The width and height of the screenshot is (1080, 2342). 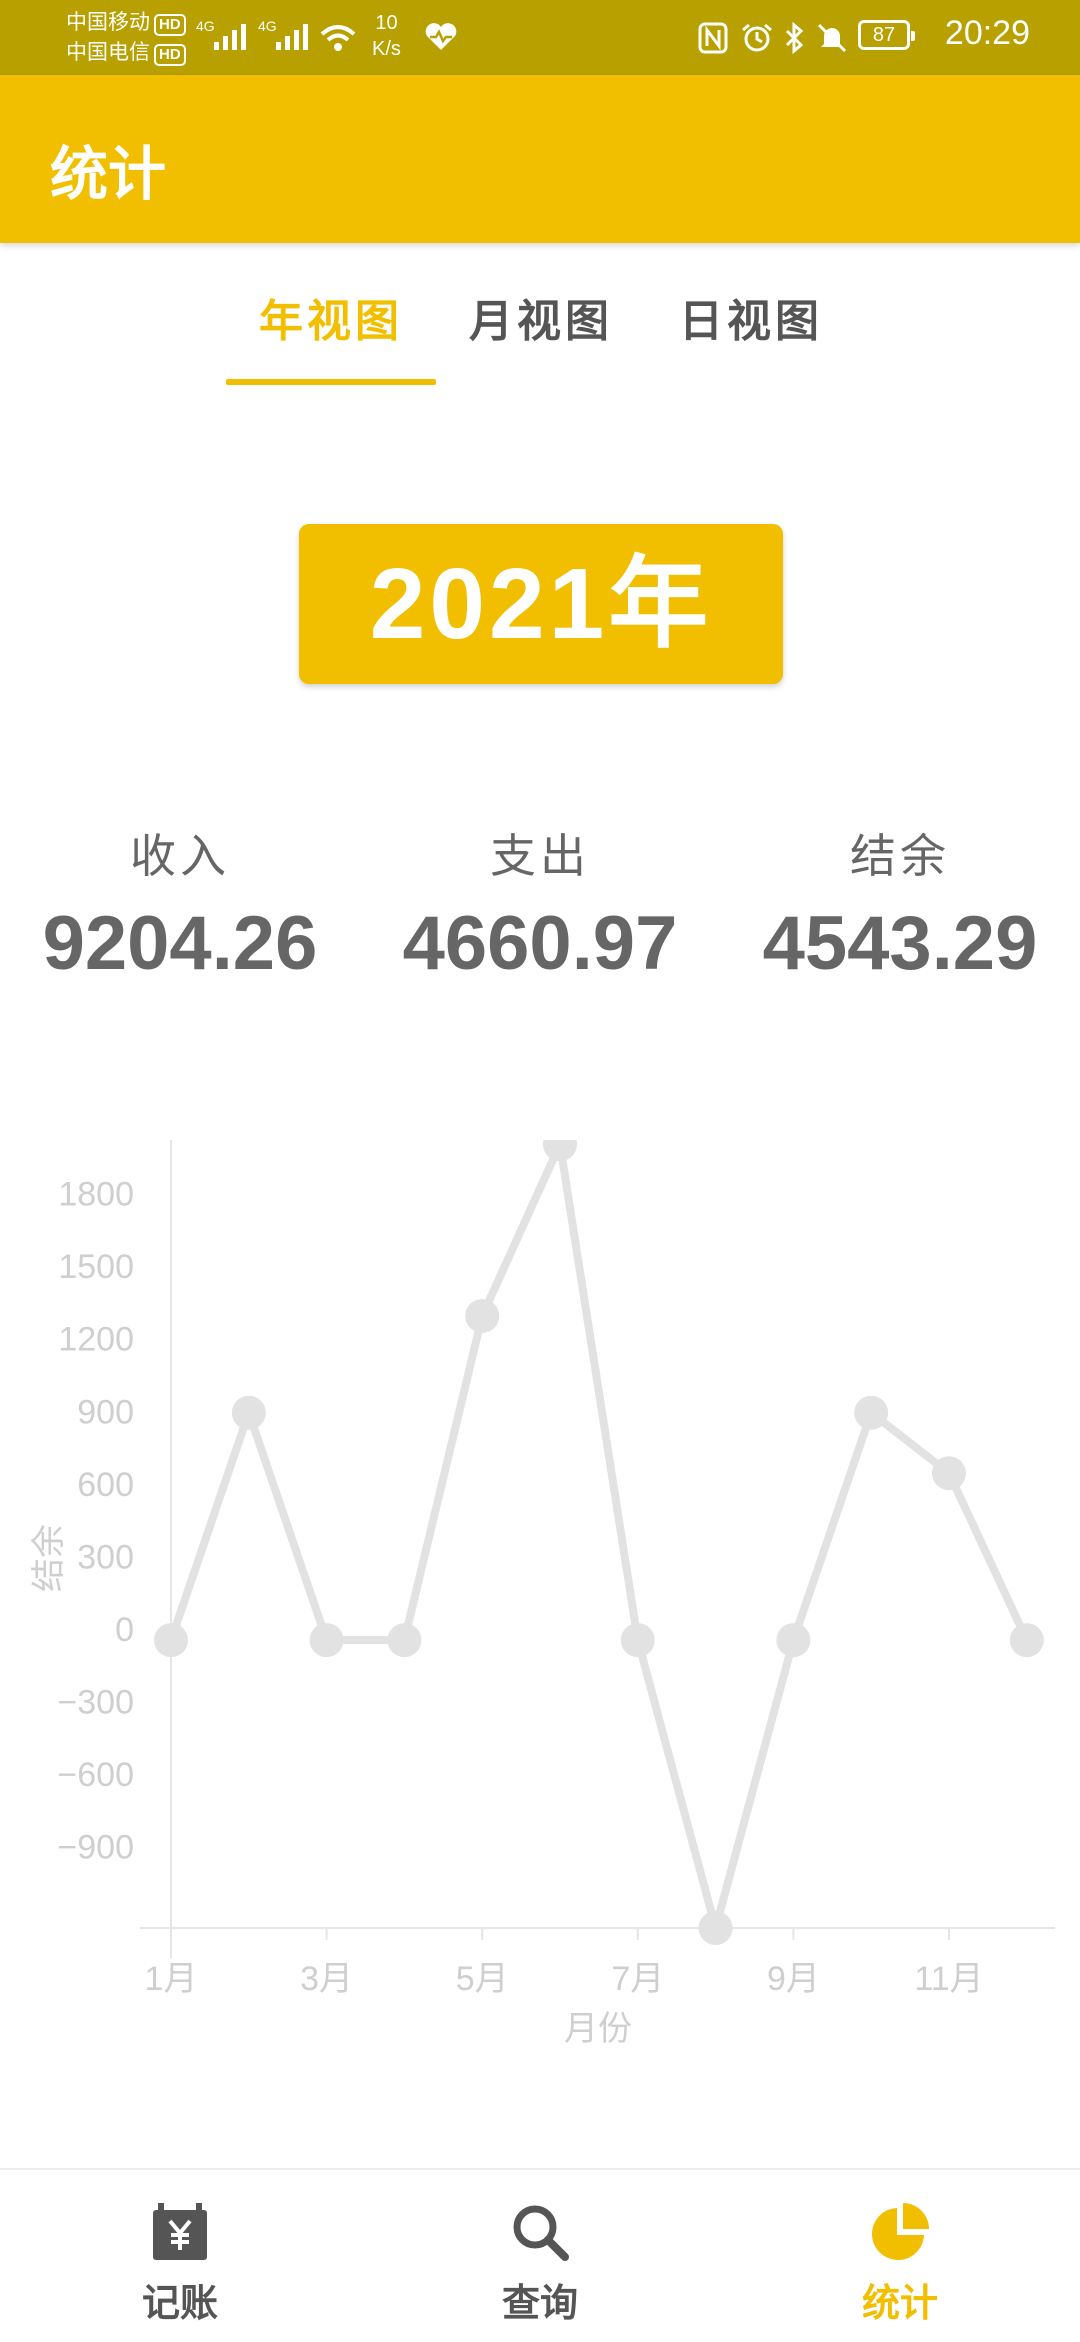 What do you see at coordinates (713, 38) in the screenshot?
I see `nfc-icon` at bounding box center [713, 38].